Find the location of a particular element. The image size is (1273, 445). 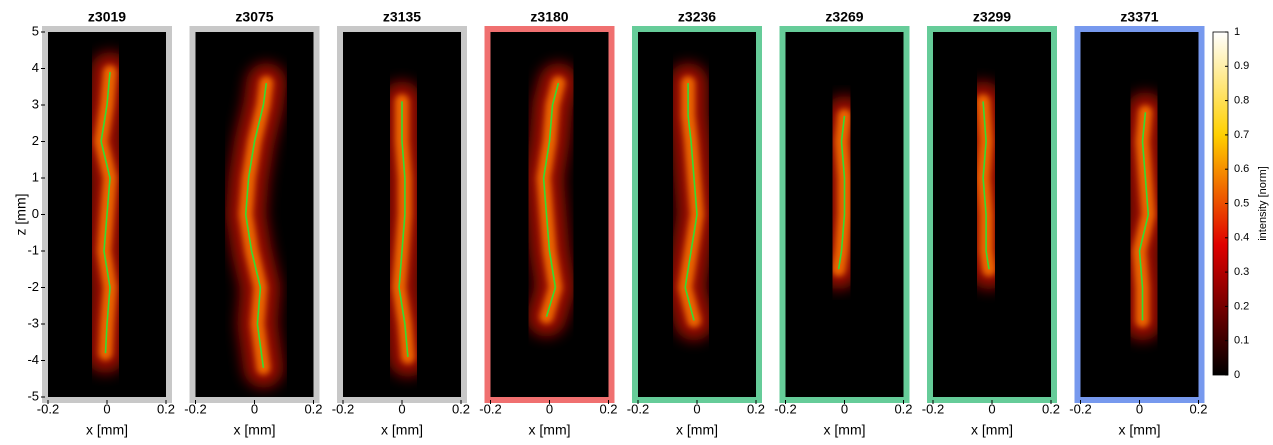

y-tick-label: 0 is located at coordinates (35, 213).